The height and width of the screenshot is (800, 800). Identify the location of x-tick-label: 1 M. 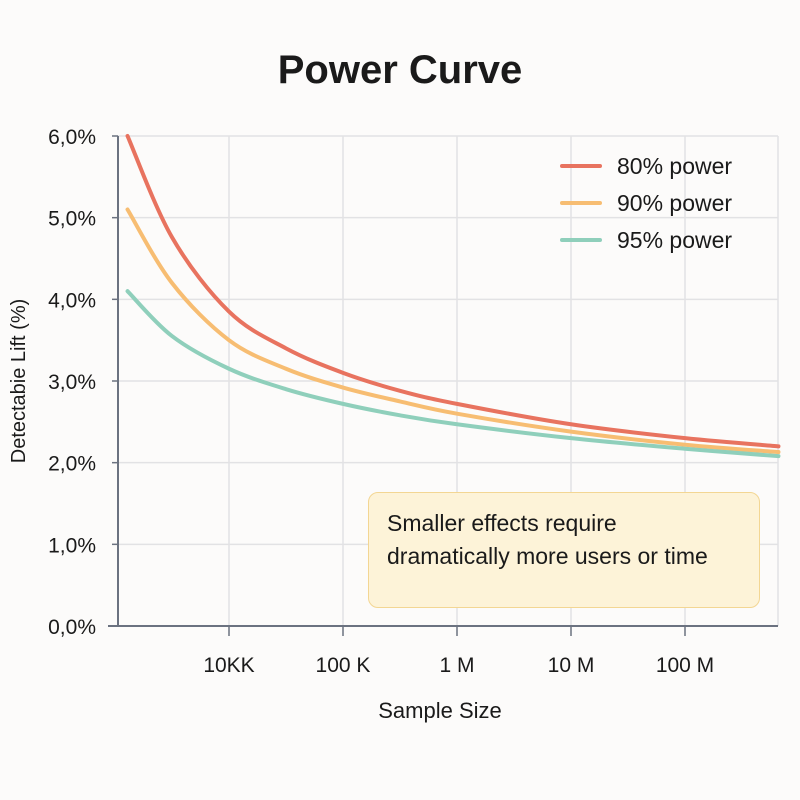
(456, 665).